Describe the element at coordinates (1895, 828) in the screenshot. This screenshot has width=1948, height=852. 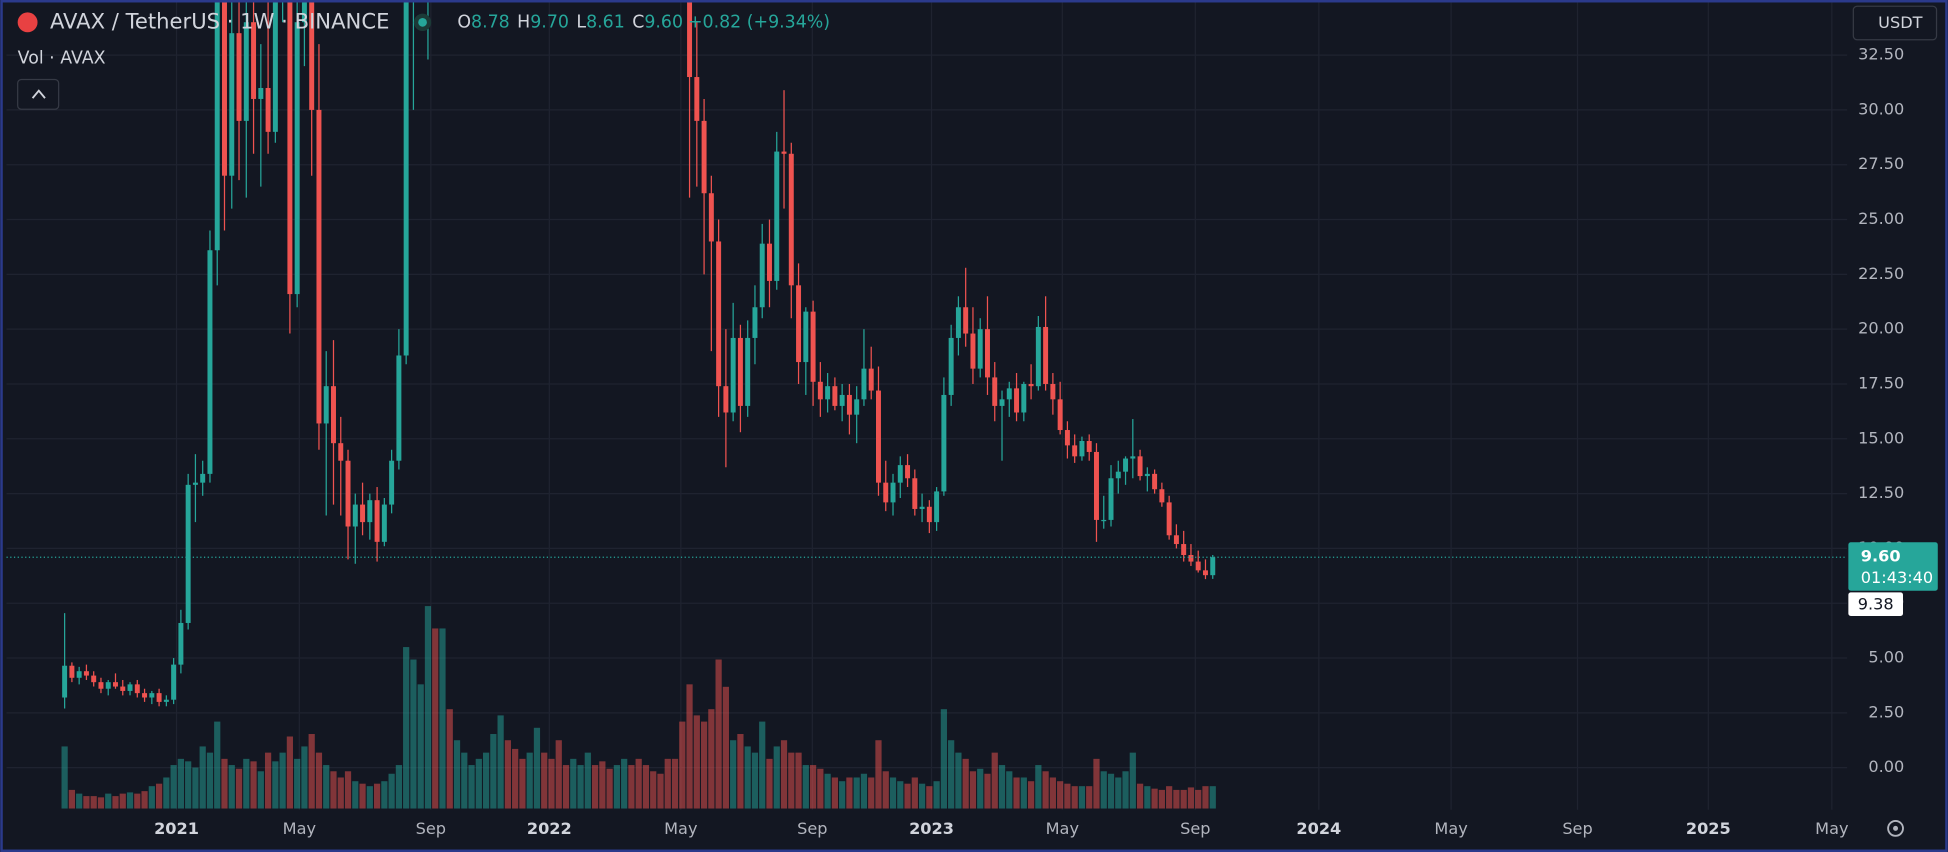
I see `settings-icon` at that location.